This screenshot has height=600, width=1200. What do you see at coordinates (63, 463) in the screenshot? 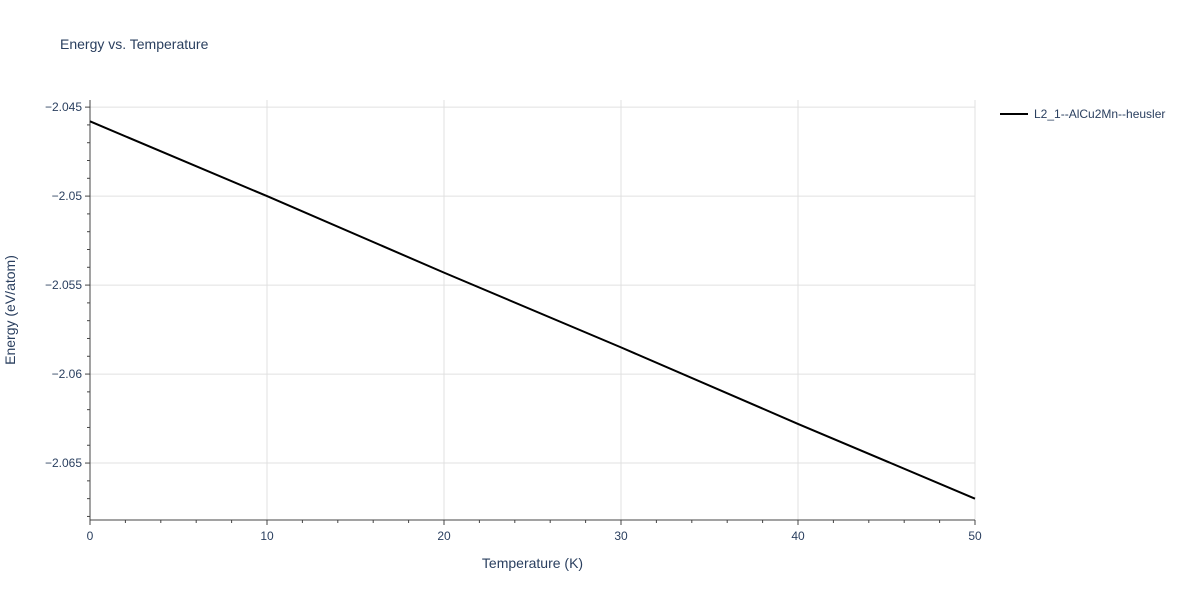
I see `y-tick-label: −2.065` at bounding box center [63, 463].